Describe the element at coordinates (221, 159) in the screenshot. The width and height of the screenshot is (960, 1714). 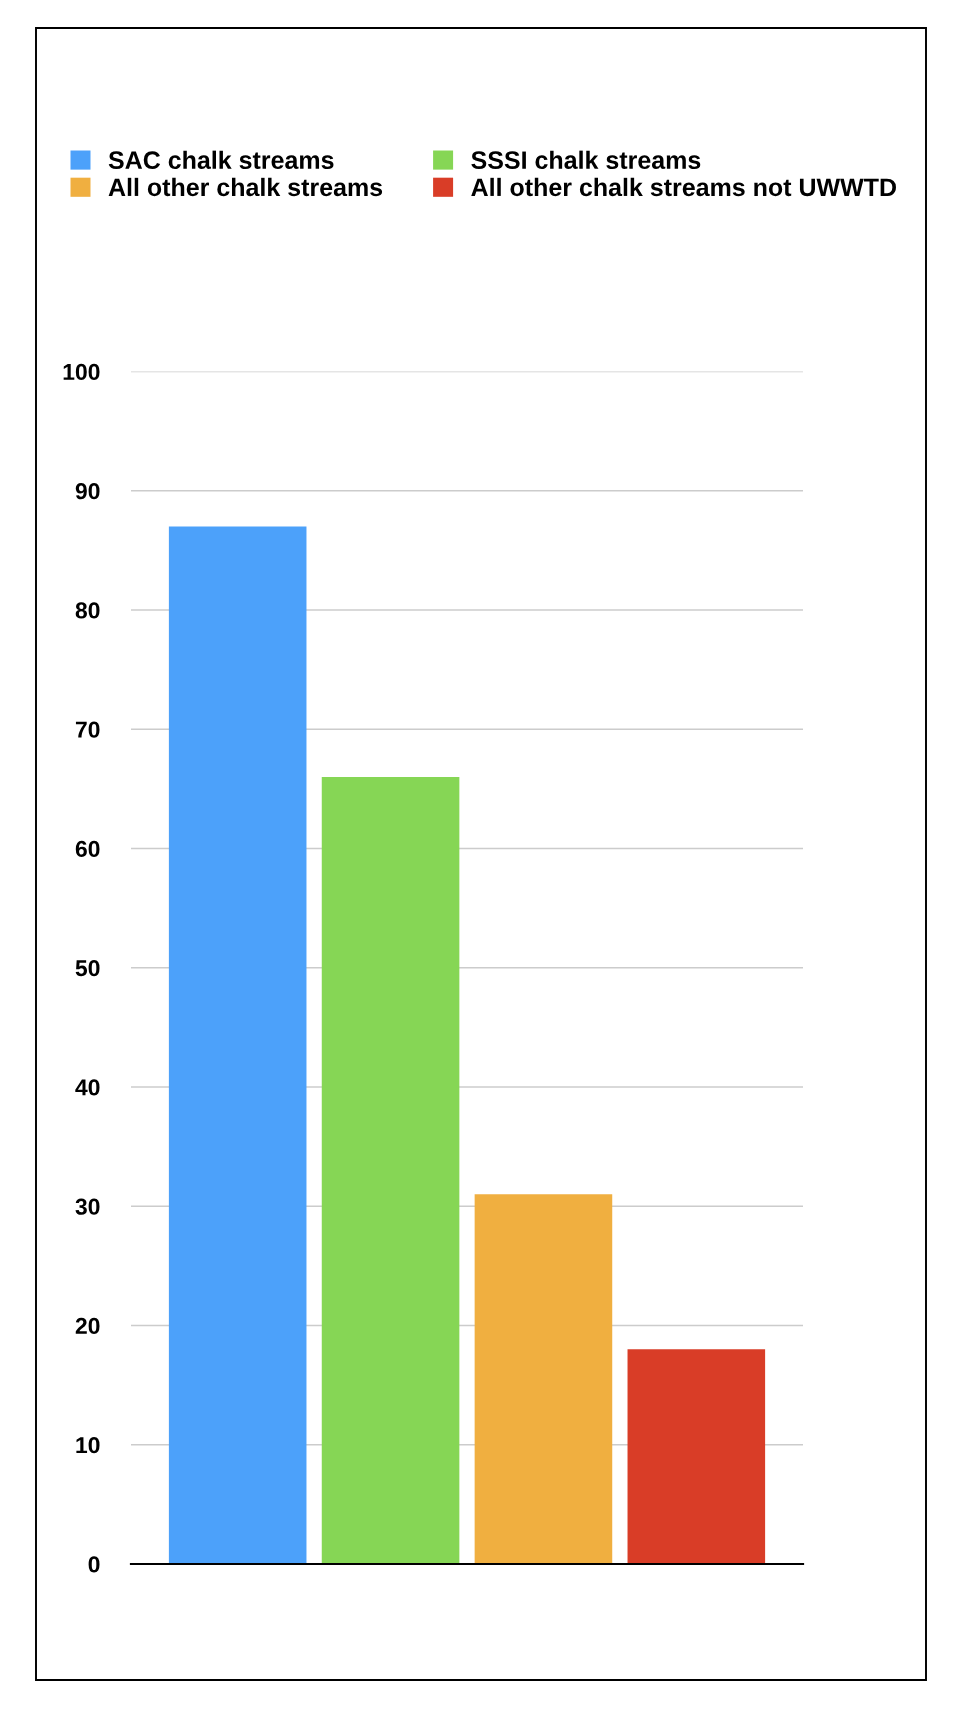
I see `legend-label: SAC chalk streams` at that location.